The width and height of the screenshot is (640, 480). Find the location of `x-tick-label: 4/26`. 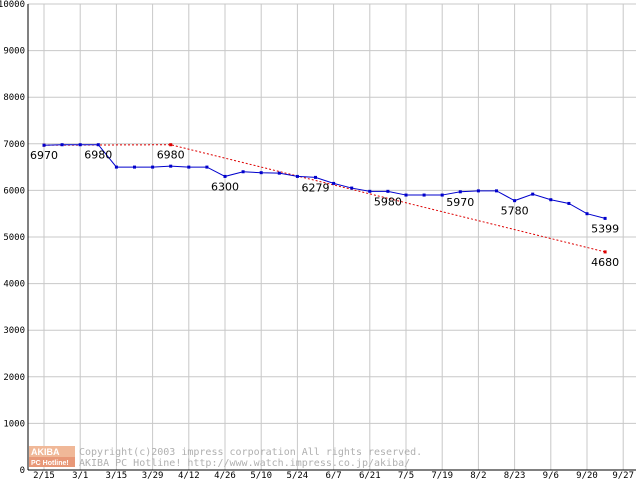

x-tick-label: 4/26 is located at coordinates (225, 475).